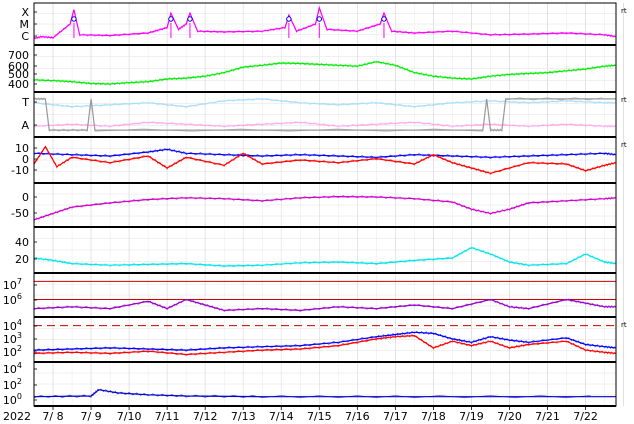 This screenshot has height=424, width=634. I want to click on series-noise-dst, so click(324, 208).